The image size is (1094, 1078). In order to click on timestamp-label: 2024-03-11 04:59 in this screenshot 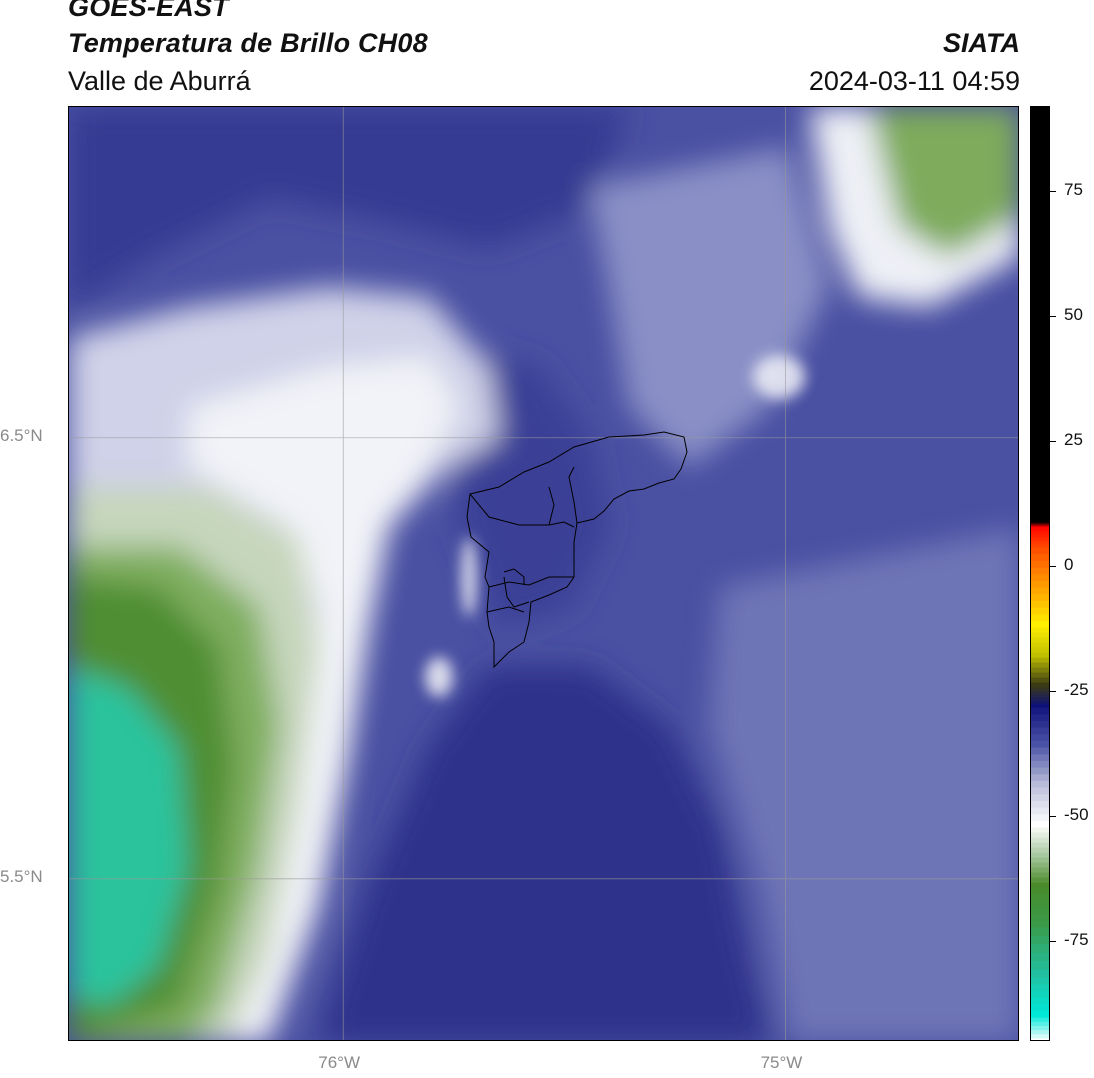, I will do `click(914, 81)`.